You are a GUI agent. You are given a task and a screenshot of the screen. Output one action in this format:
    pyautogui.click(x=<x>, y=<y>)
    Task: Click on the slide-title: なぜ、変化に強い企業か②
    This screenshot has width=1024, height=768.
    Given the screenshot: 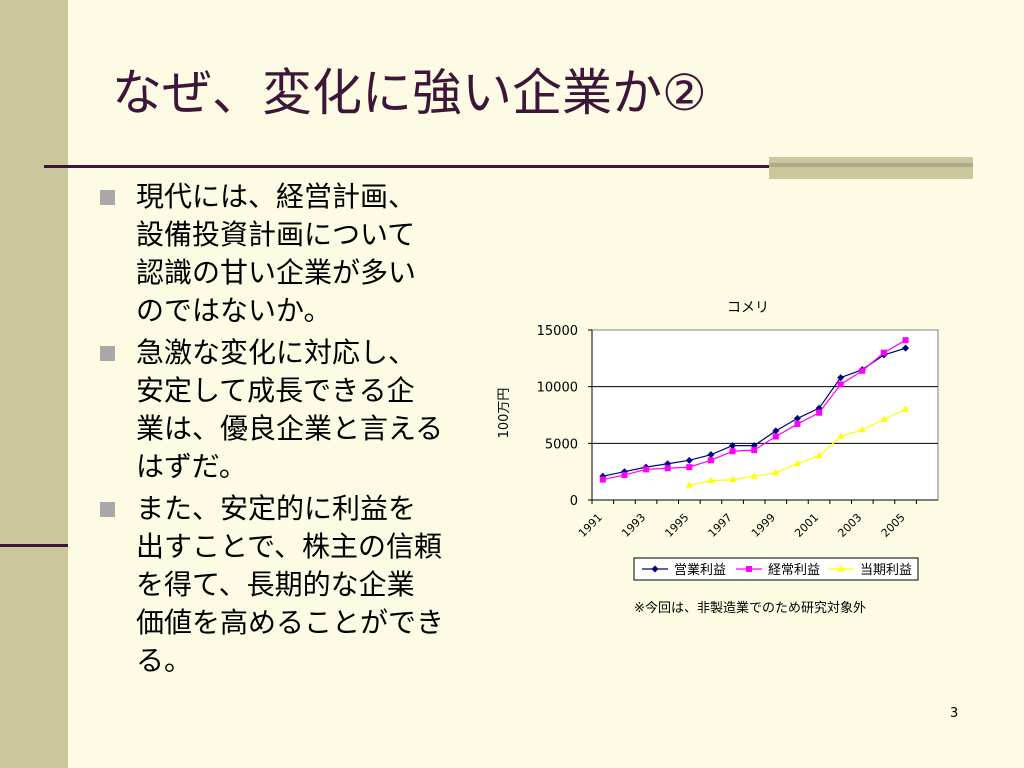 What is the action you would take?
    pyautogui.click(x=409, y=93)
    